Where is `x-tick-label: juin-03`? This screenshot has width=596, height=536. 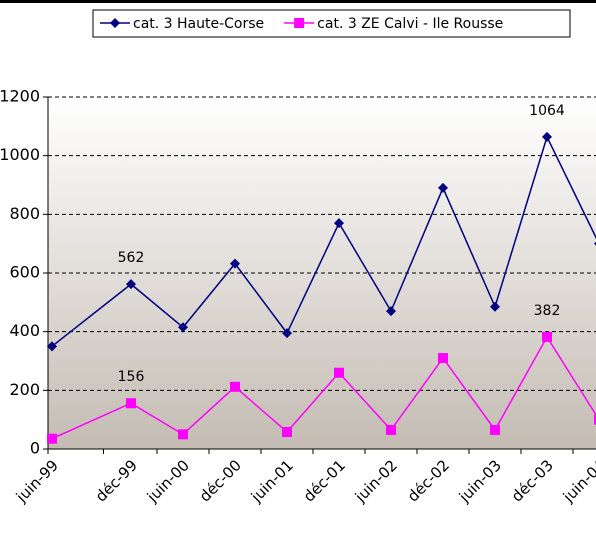 x-tick-label: juin-03 is located at coordinates (480, 481).